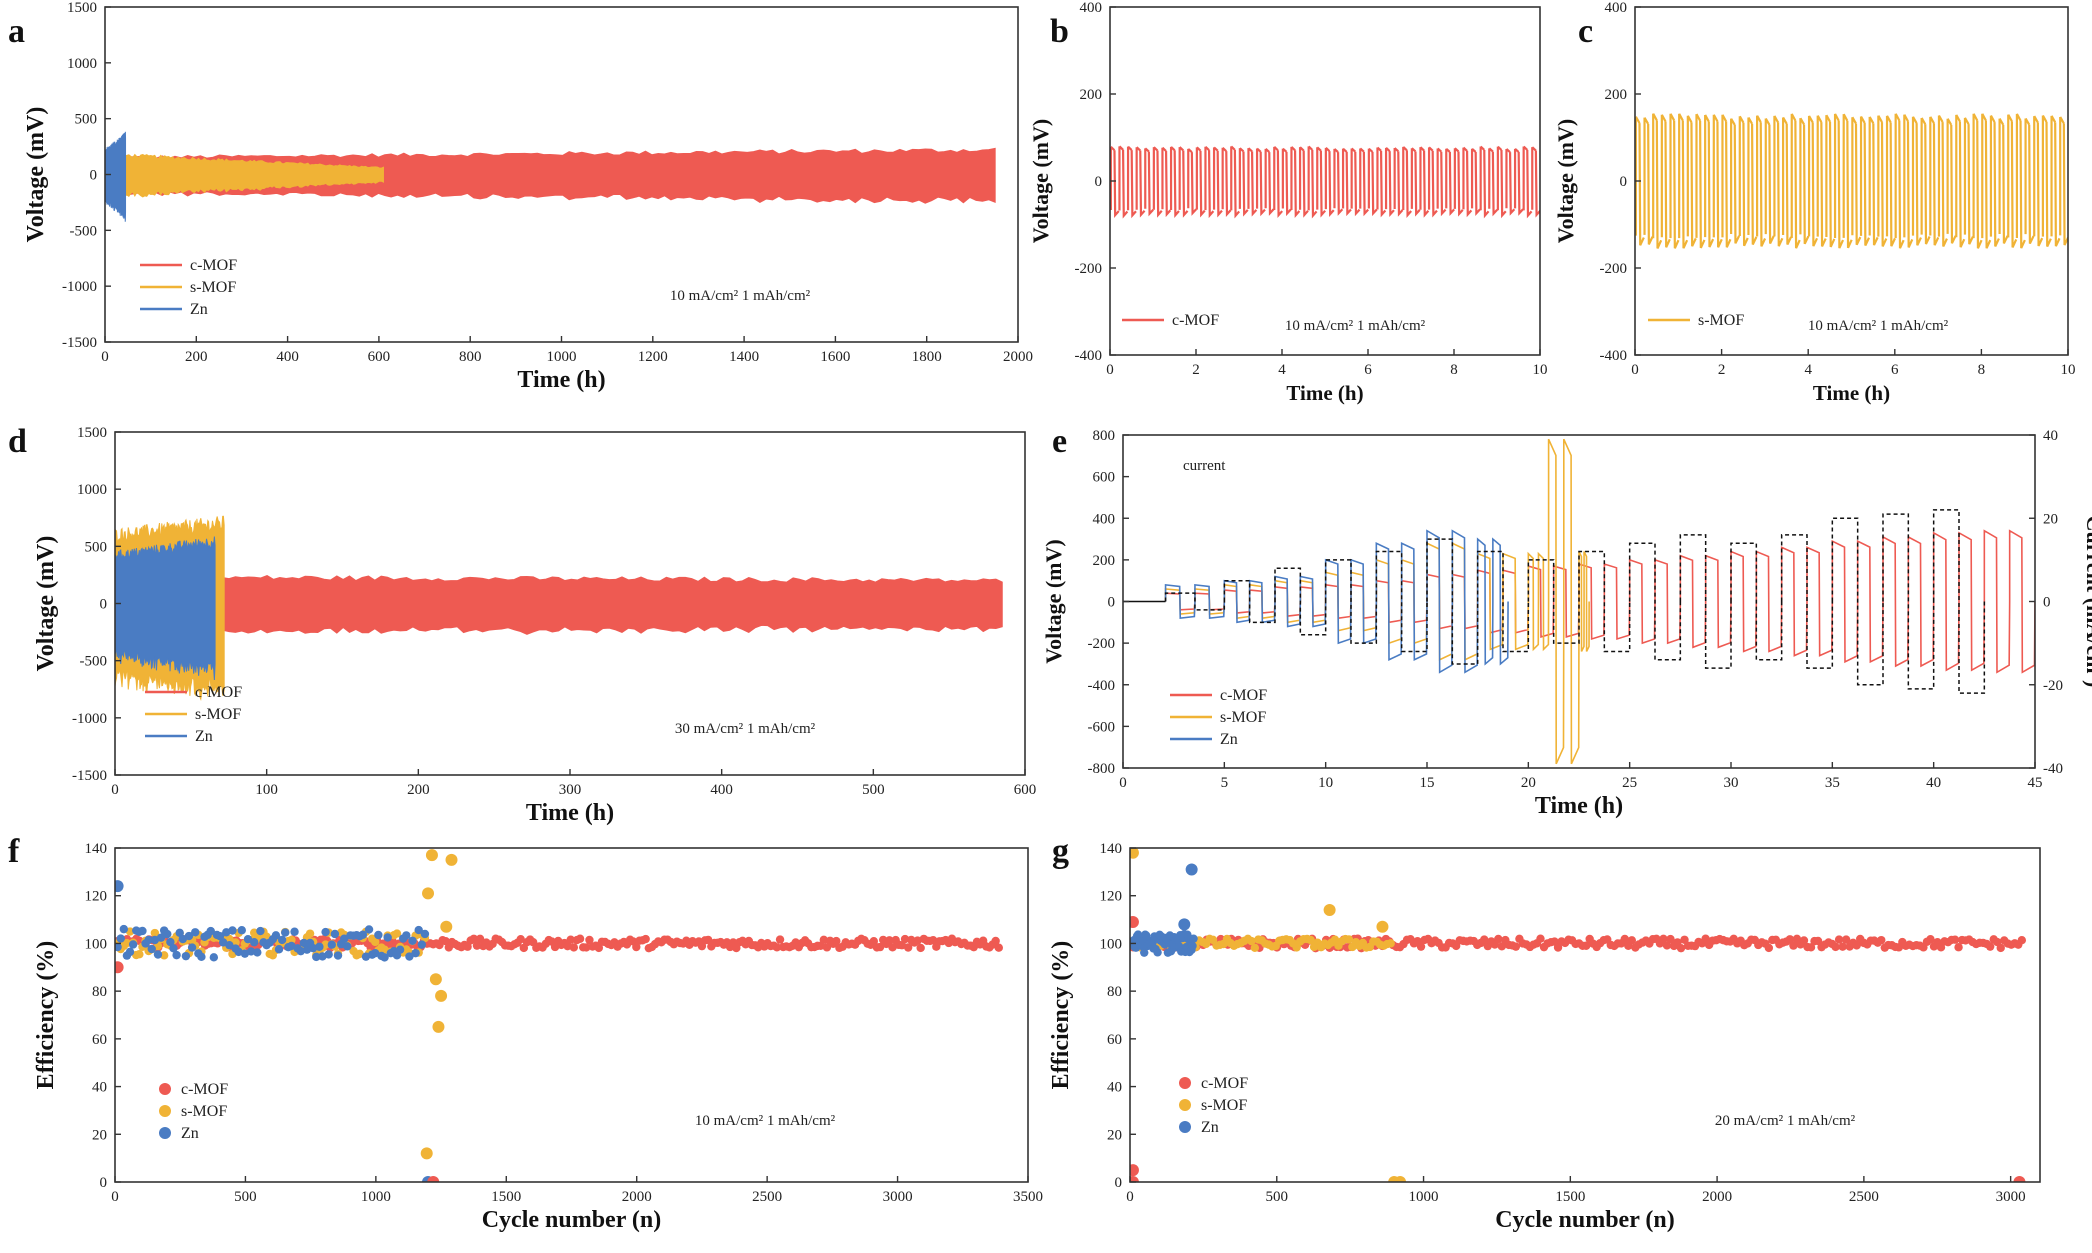  Describe the element at coordinates (165, 608) in the screenshot. I see `series-Zn` at that location.